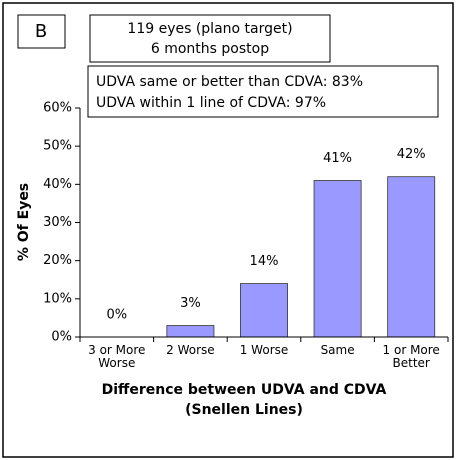  Describe the element at coordinates (210, 49) in the screenshot. I see `chart-subtitle: 6 months postop` at that location.